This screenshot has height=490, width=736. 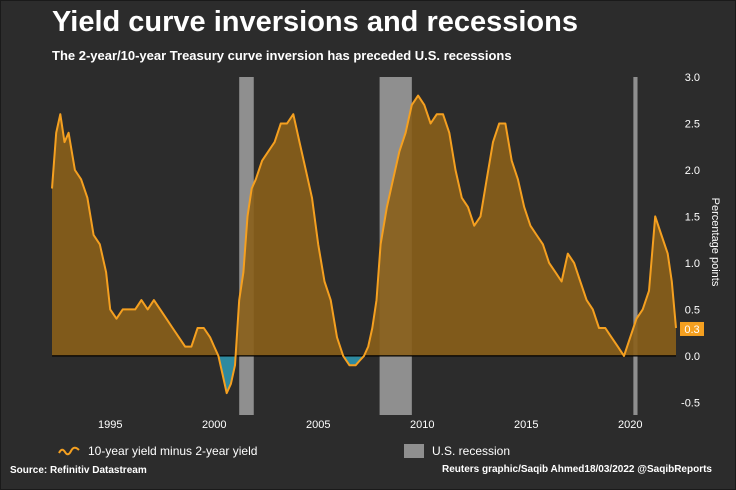 I want to click on last-value-box, so click(x=692, y=328).